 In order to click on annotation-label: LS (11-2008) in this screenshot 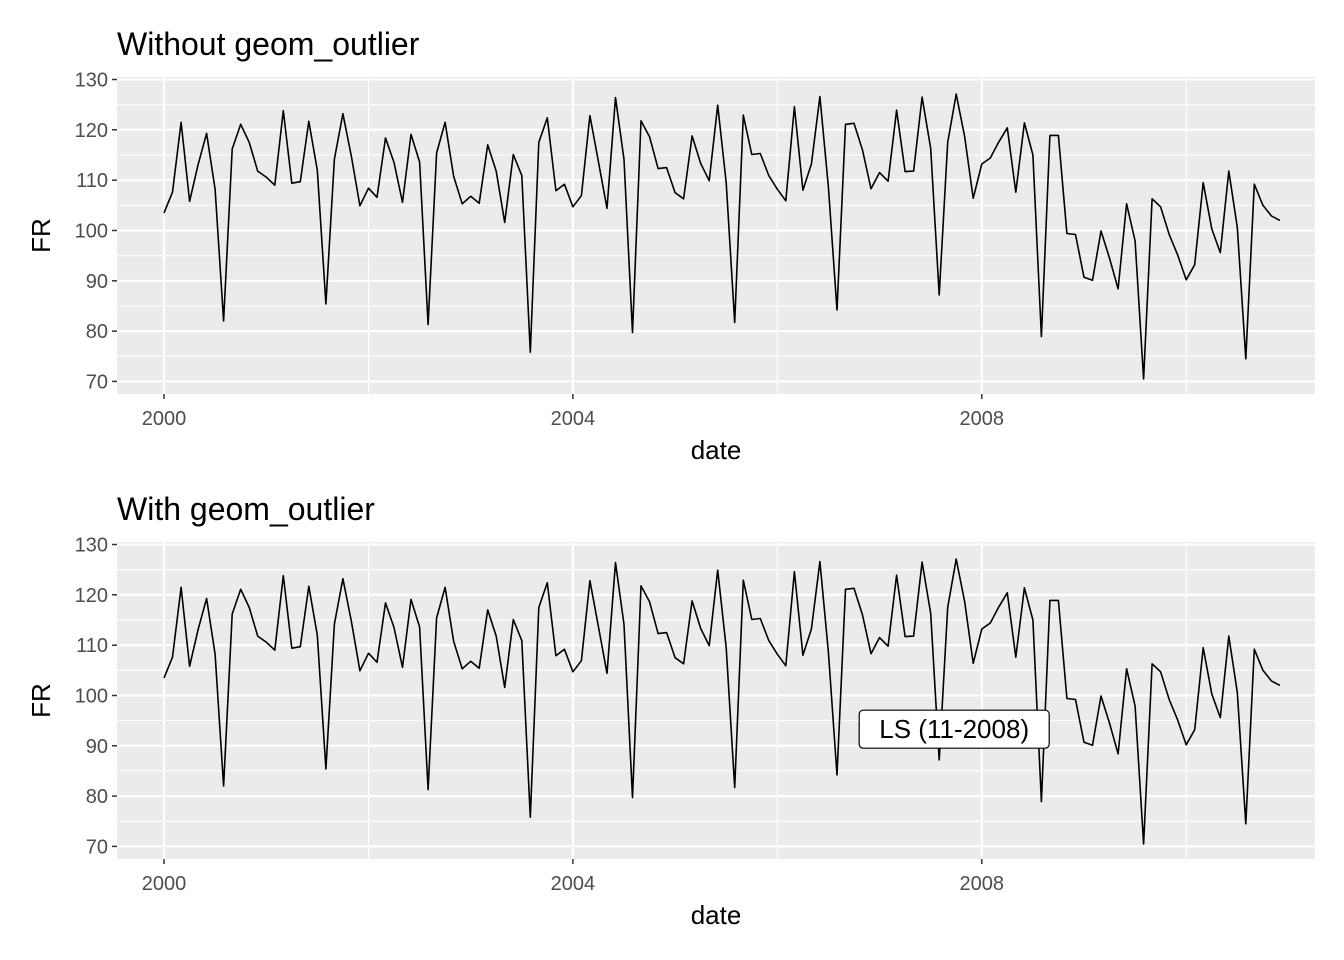, I will do `click(954, 729)`.